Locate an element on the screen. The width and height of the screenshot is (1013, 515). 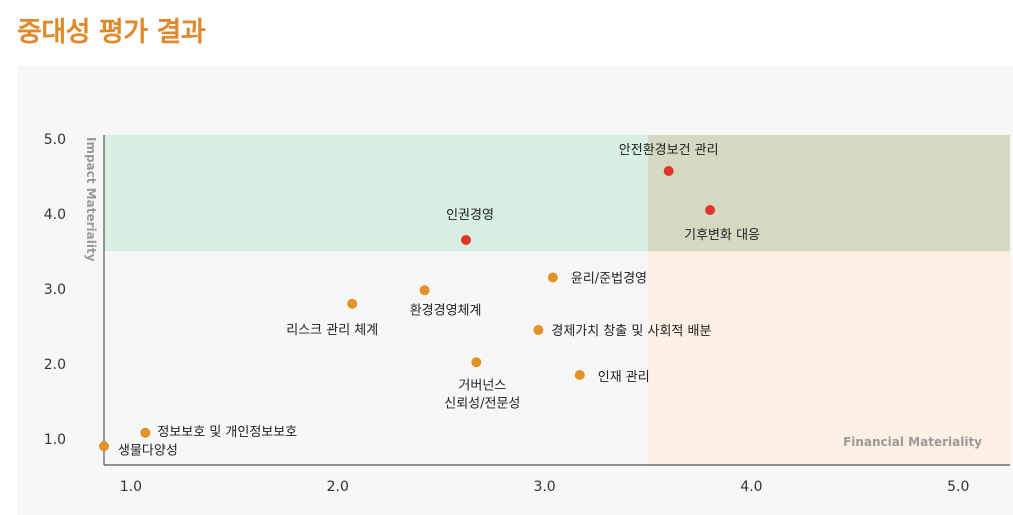
point-label: 인재 관리 is located at coordinates (624, 377).